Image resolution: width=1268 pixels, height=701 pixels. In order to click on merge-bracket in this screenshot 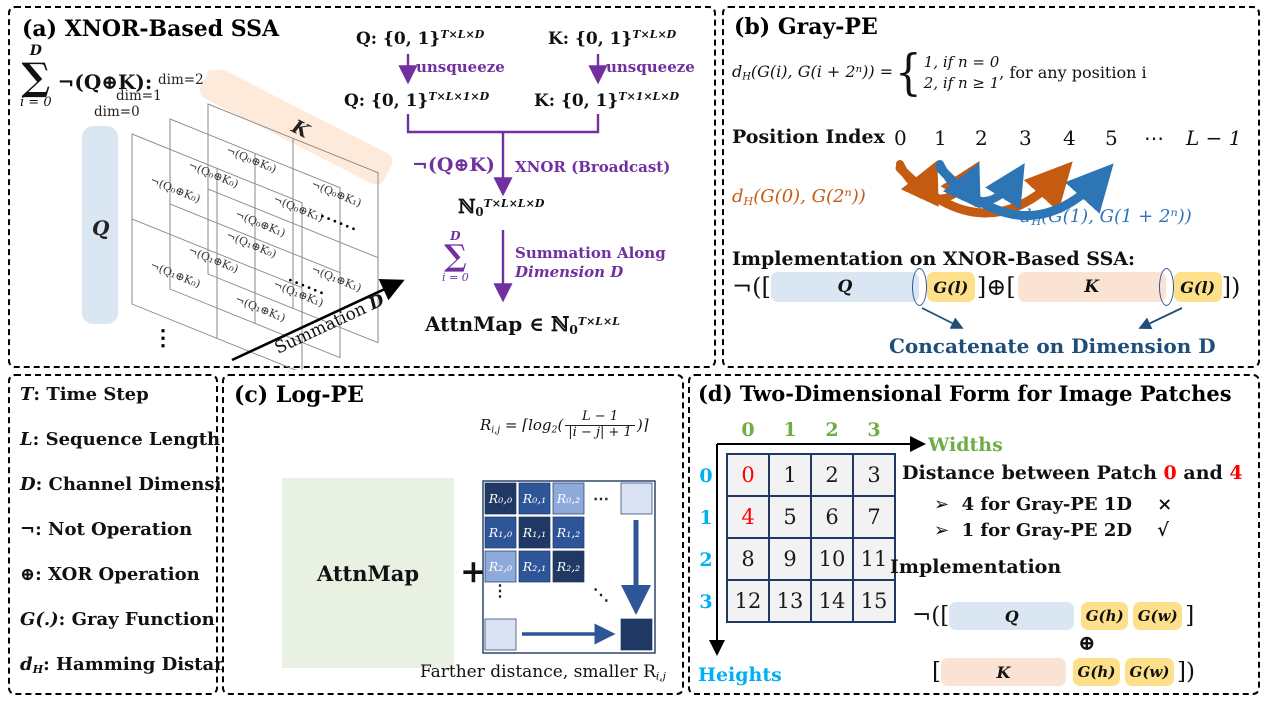, I will do `click(503, 124)`.